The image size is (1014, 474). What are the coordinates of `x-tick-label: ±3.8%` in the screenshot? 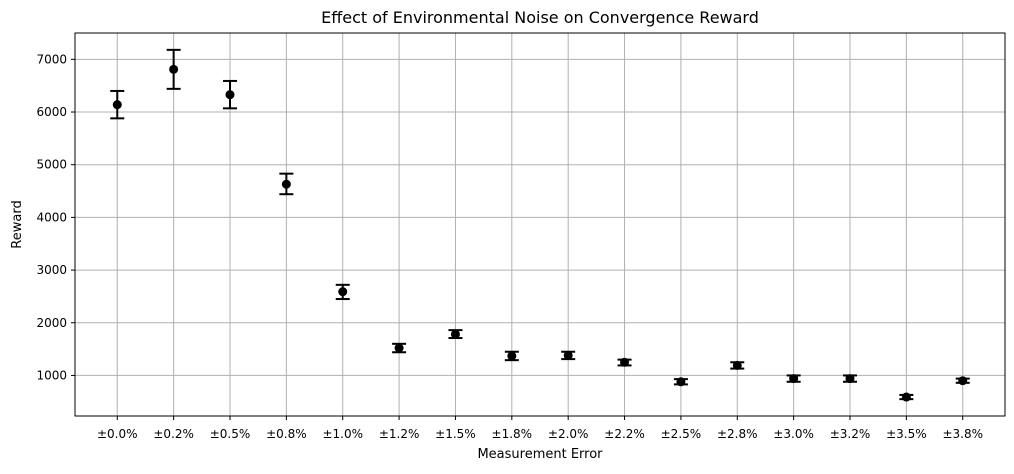 It's located at (962, 434).